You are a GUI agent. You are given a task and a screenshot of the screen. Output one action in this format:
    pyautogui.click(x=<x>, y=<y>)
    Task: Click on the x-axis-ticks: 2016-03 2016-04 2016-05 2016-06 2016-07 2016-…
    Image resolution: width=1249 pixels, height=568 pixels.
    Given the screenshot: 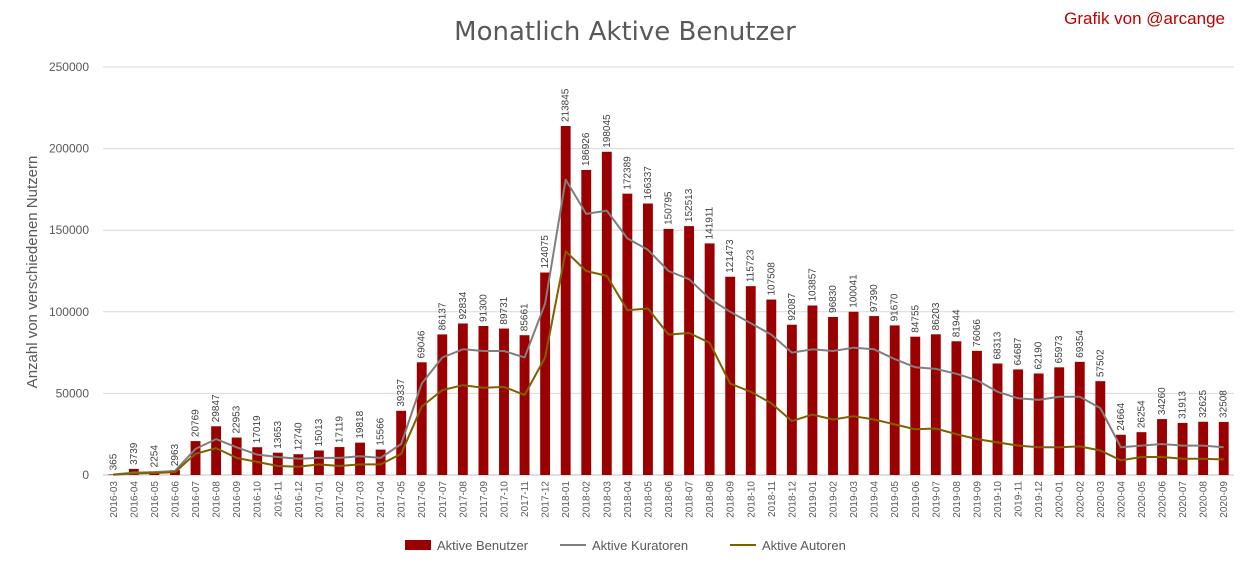 What is the action you would take?
    pyautogui.click(x=669, y=499)
    